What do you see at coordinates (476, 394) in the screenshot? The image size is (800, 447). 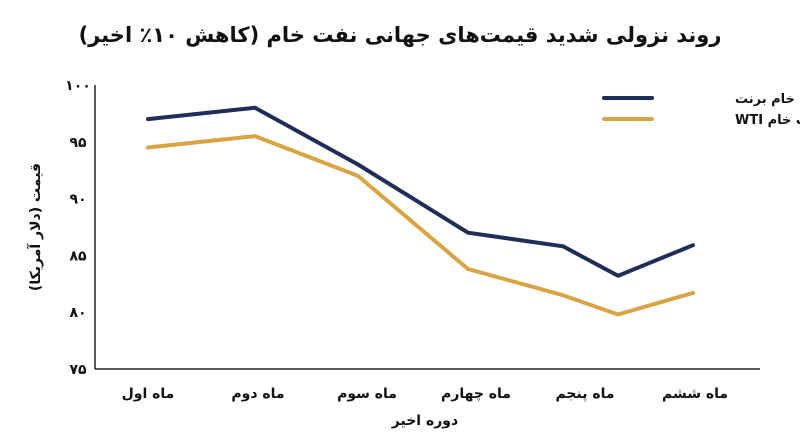 I see `x-tick-label: ماه چهارم` at bounding box center [476, 394].